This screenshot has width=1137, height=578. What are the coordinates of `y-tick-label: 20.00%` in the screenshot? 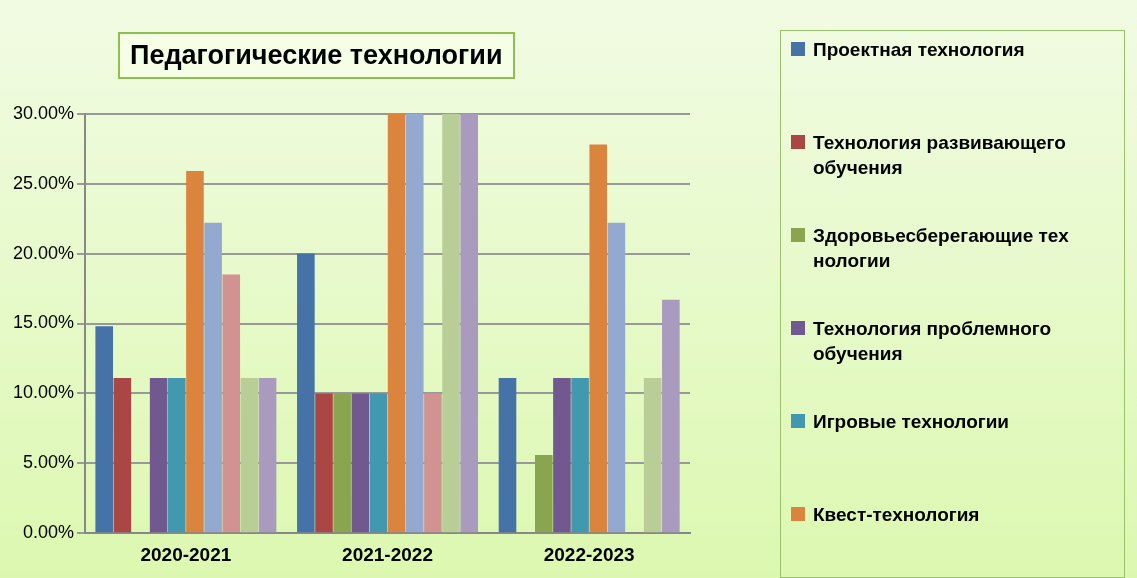 It's located at (43, 252).